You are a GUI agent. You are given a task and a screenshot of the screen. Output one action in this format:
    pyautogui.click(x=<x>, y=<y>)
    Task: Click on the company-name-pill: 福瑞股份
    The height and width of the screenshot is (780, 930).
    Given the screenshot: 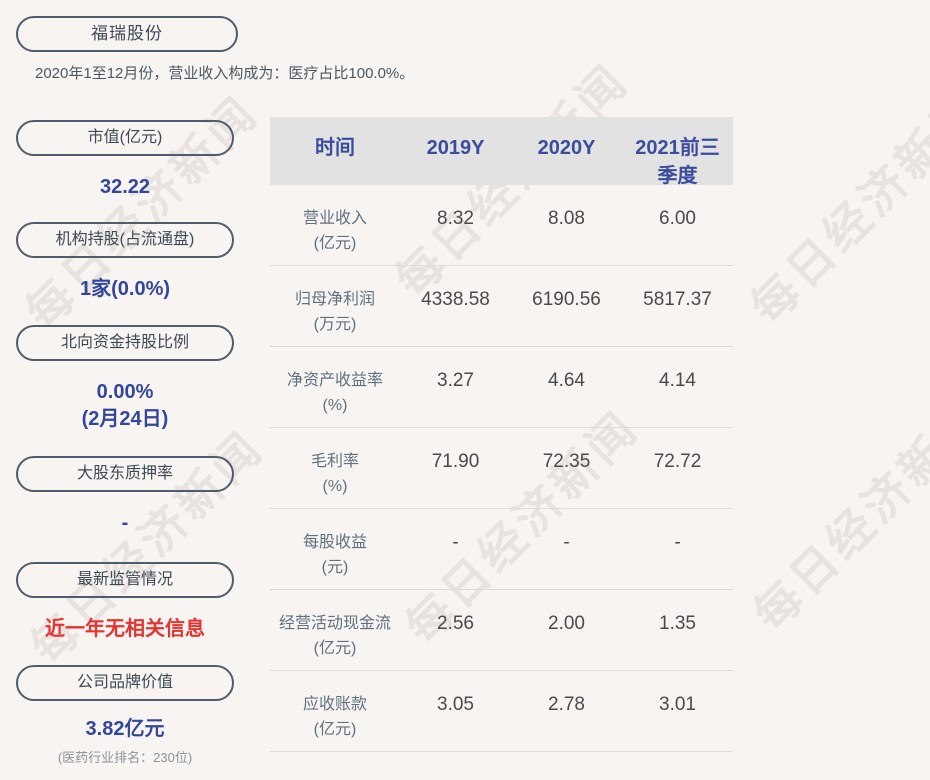 What is the action you would take?
    pyautogui.click(x=127, y=34)
    